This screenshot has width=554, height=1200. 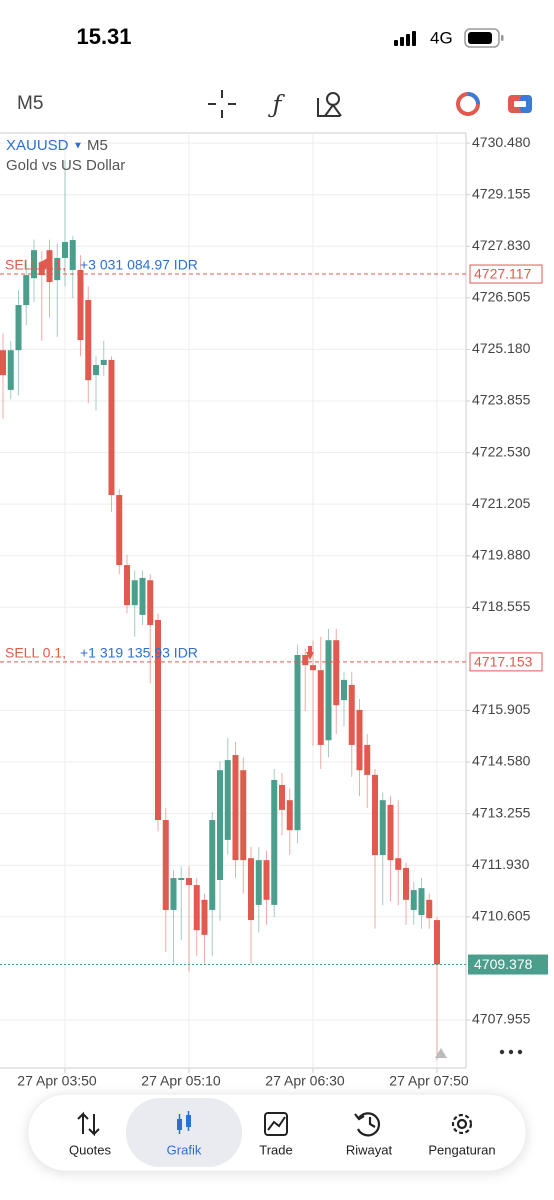 What do you see at coordinates (369, 1149) in the screenshot?
I see `tab-label: Riwayat` at bounding box center [369, 1149].